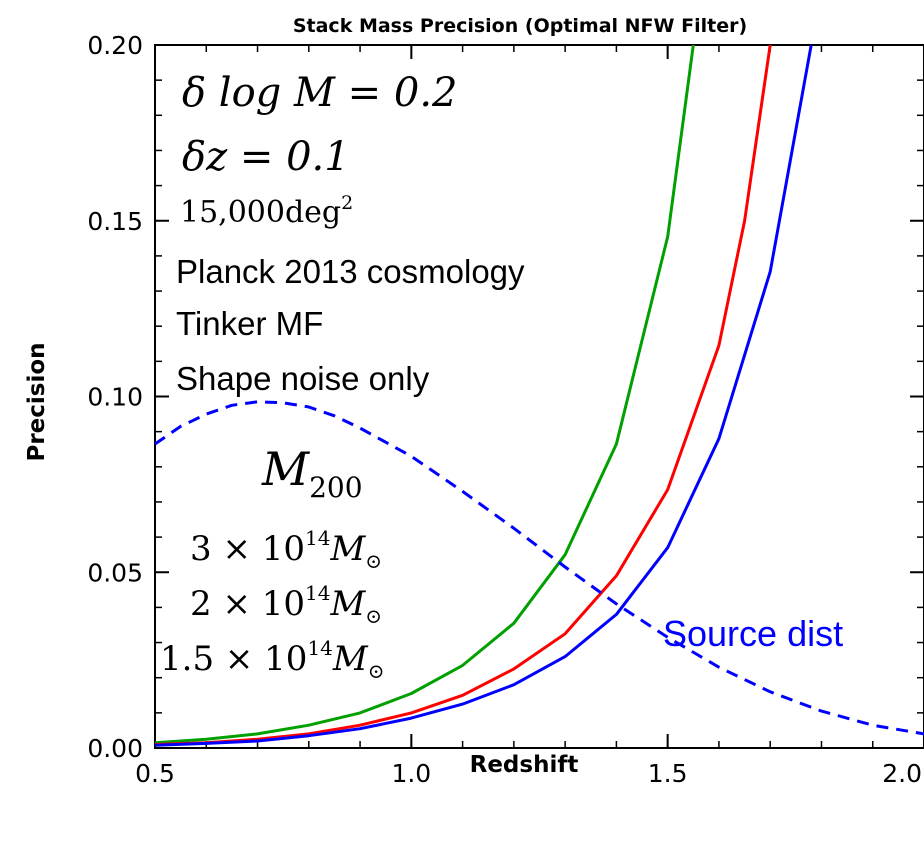 This screenshot has height=859, width=924. What do you see at coordinates (303, 378) in the screenshot?
I see `text-shape-noise: Shape noise only` at bounding box center [303, 378].